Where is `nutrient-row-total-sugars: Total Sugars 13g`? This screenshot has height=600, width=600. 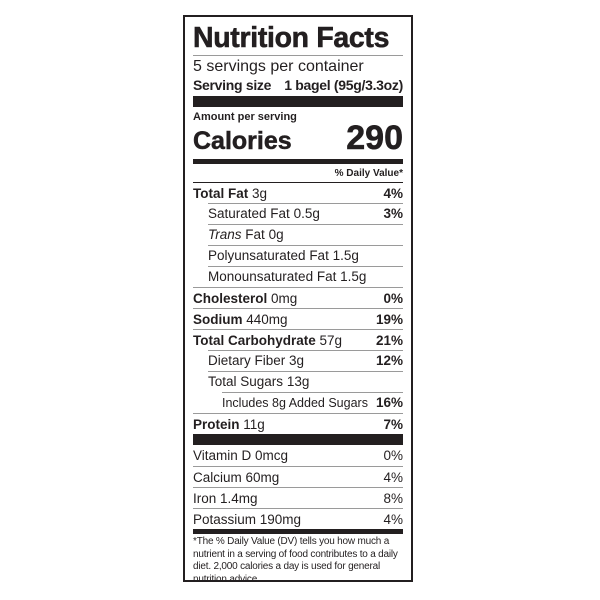 nutrient-row-total-sugars: Total Sugars 13g is located at coordinates (298, 381).